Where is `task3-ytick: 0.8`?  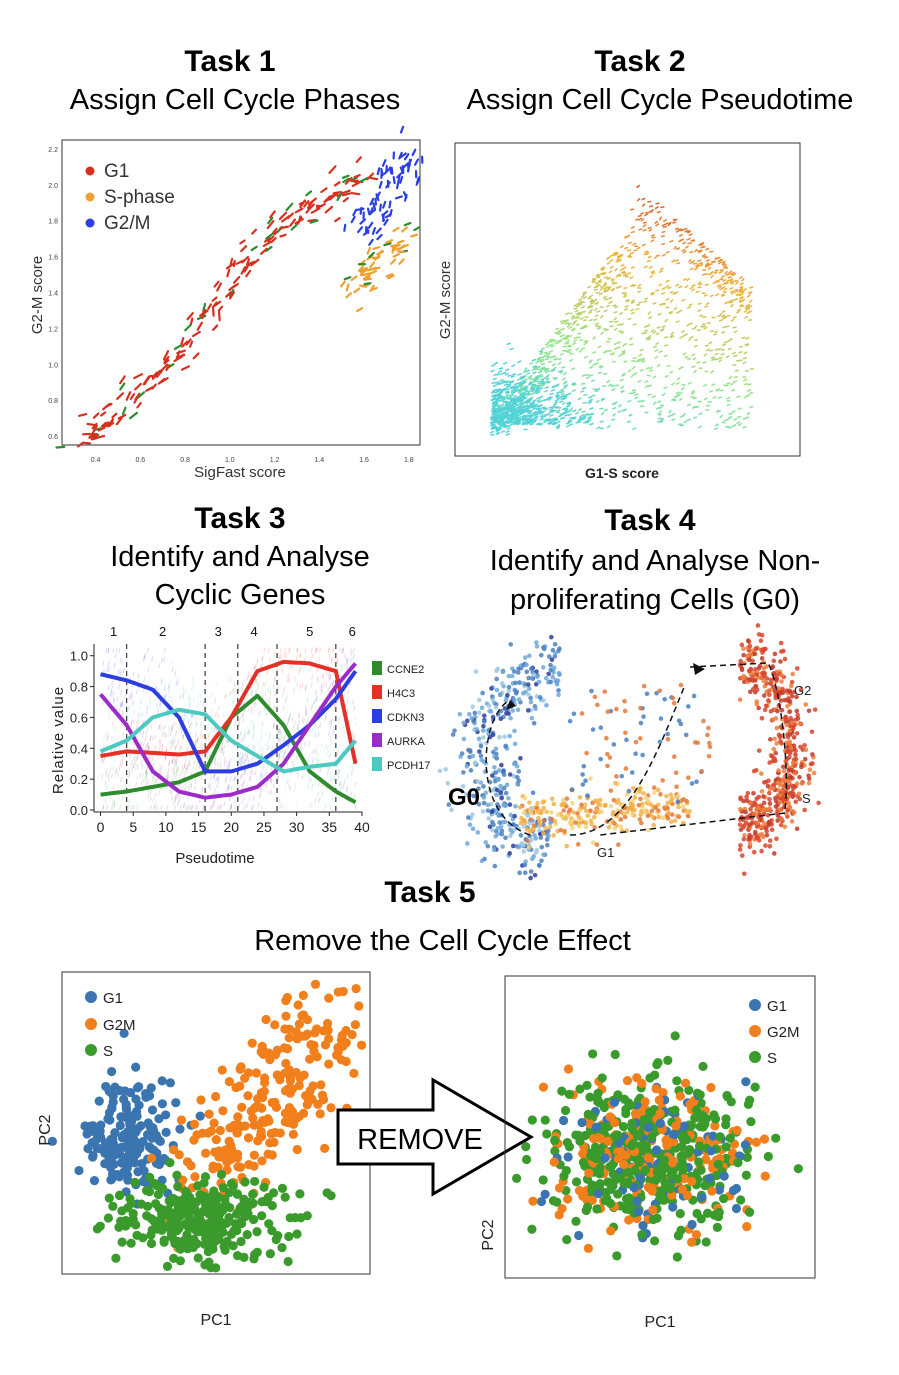 task3-ytick: 0.8 is located at coordinates (79, 687).